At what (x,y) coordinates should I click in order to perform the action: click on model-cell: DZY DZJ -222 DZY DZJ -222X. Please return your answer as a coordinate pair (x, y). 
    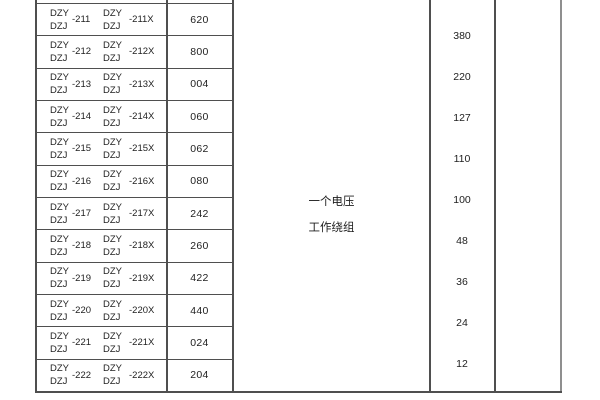
    Looking at the image, I should click on (100, 375).